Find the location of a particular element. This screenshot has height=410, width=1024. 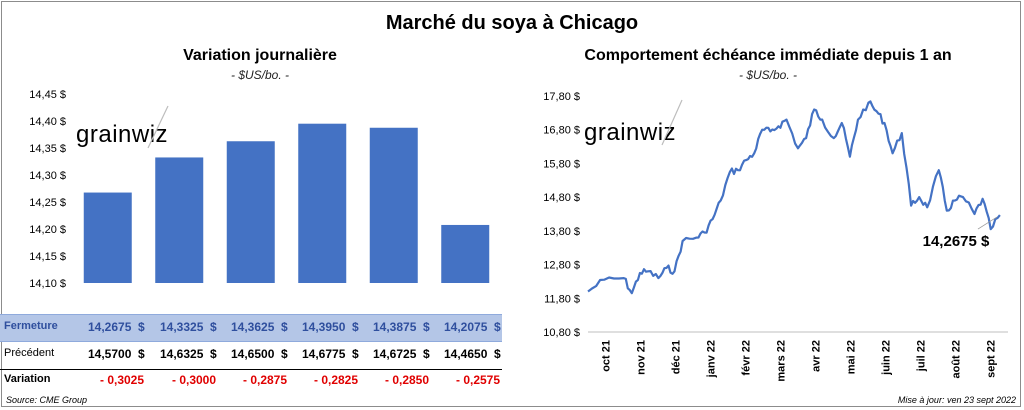

y-tick-label: 14,25 $ is located at coordinates (47, 203).